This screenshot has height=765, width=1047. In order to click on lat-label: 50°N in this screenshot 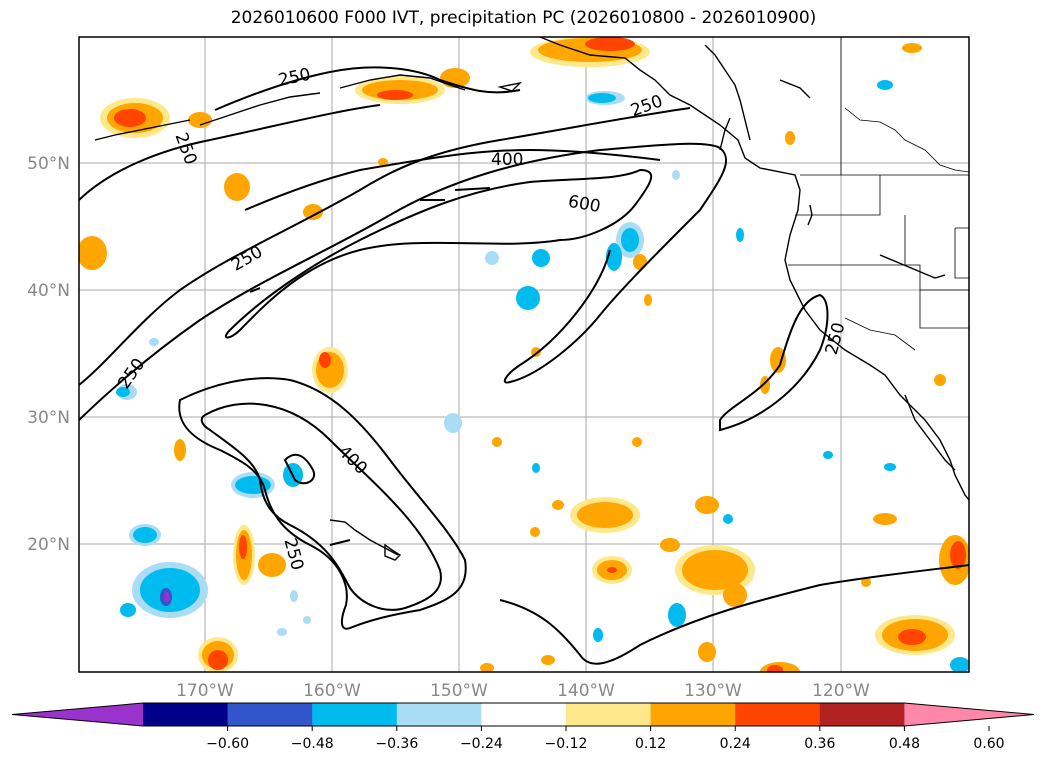, I will do `click(48, 164)`.